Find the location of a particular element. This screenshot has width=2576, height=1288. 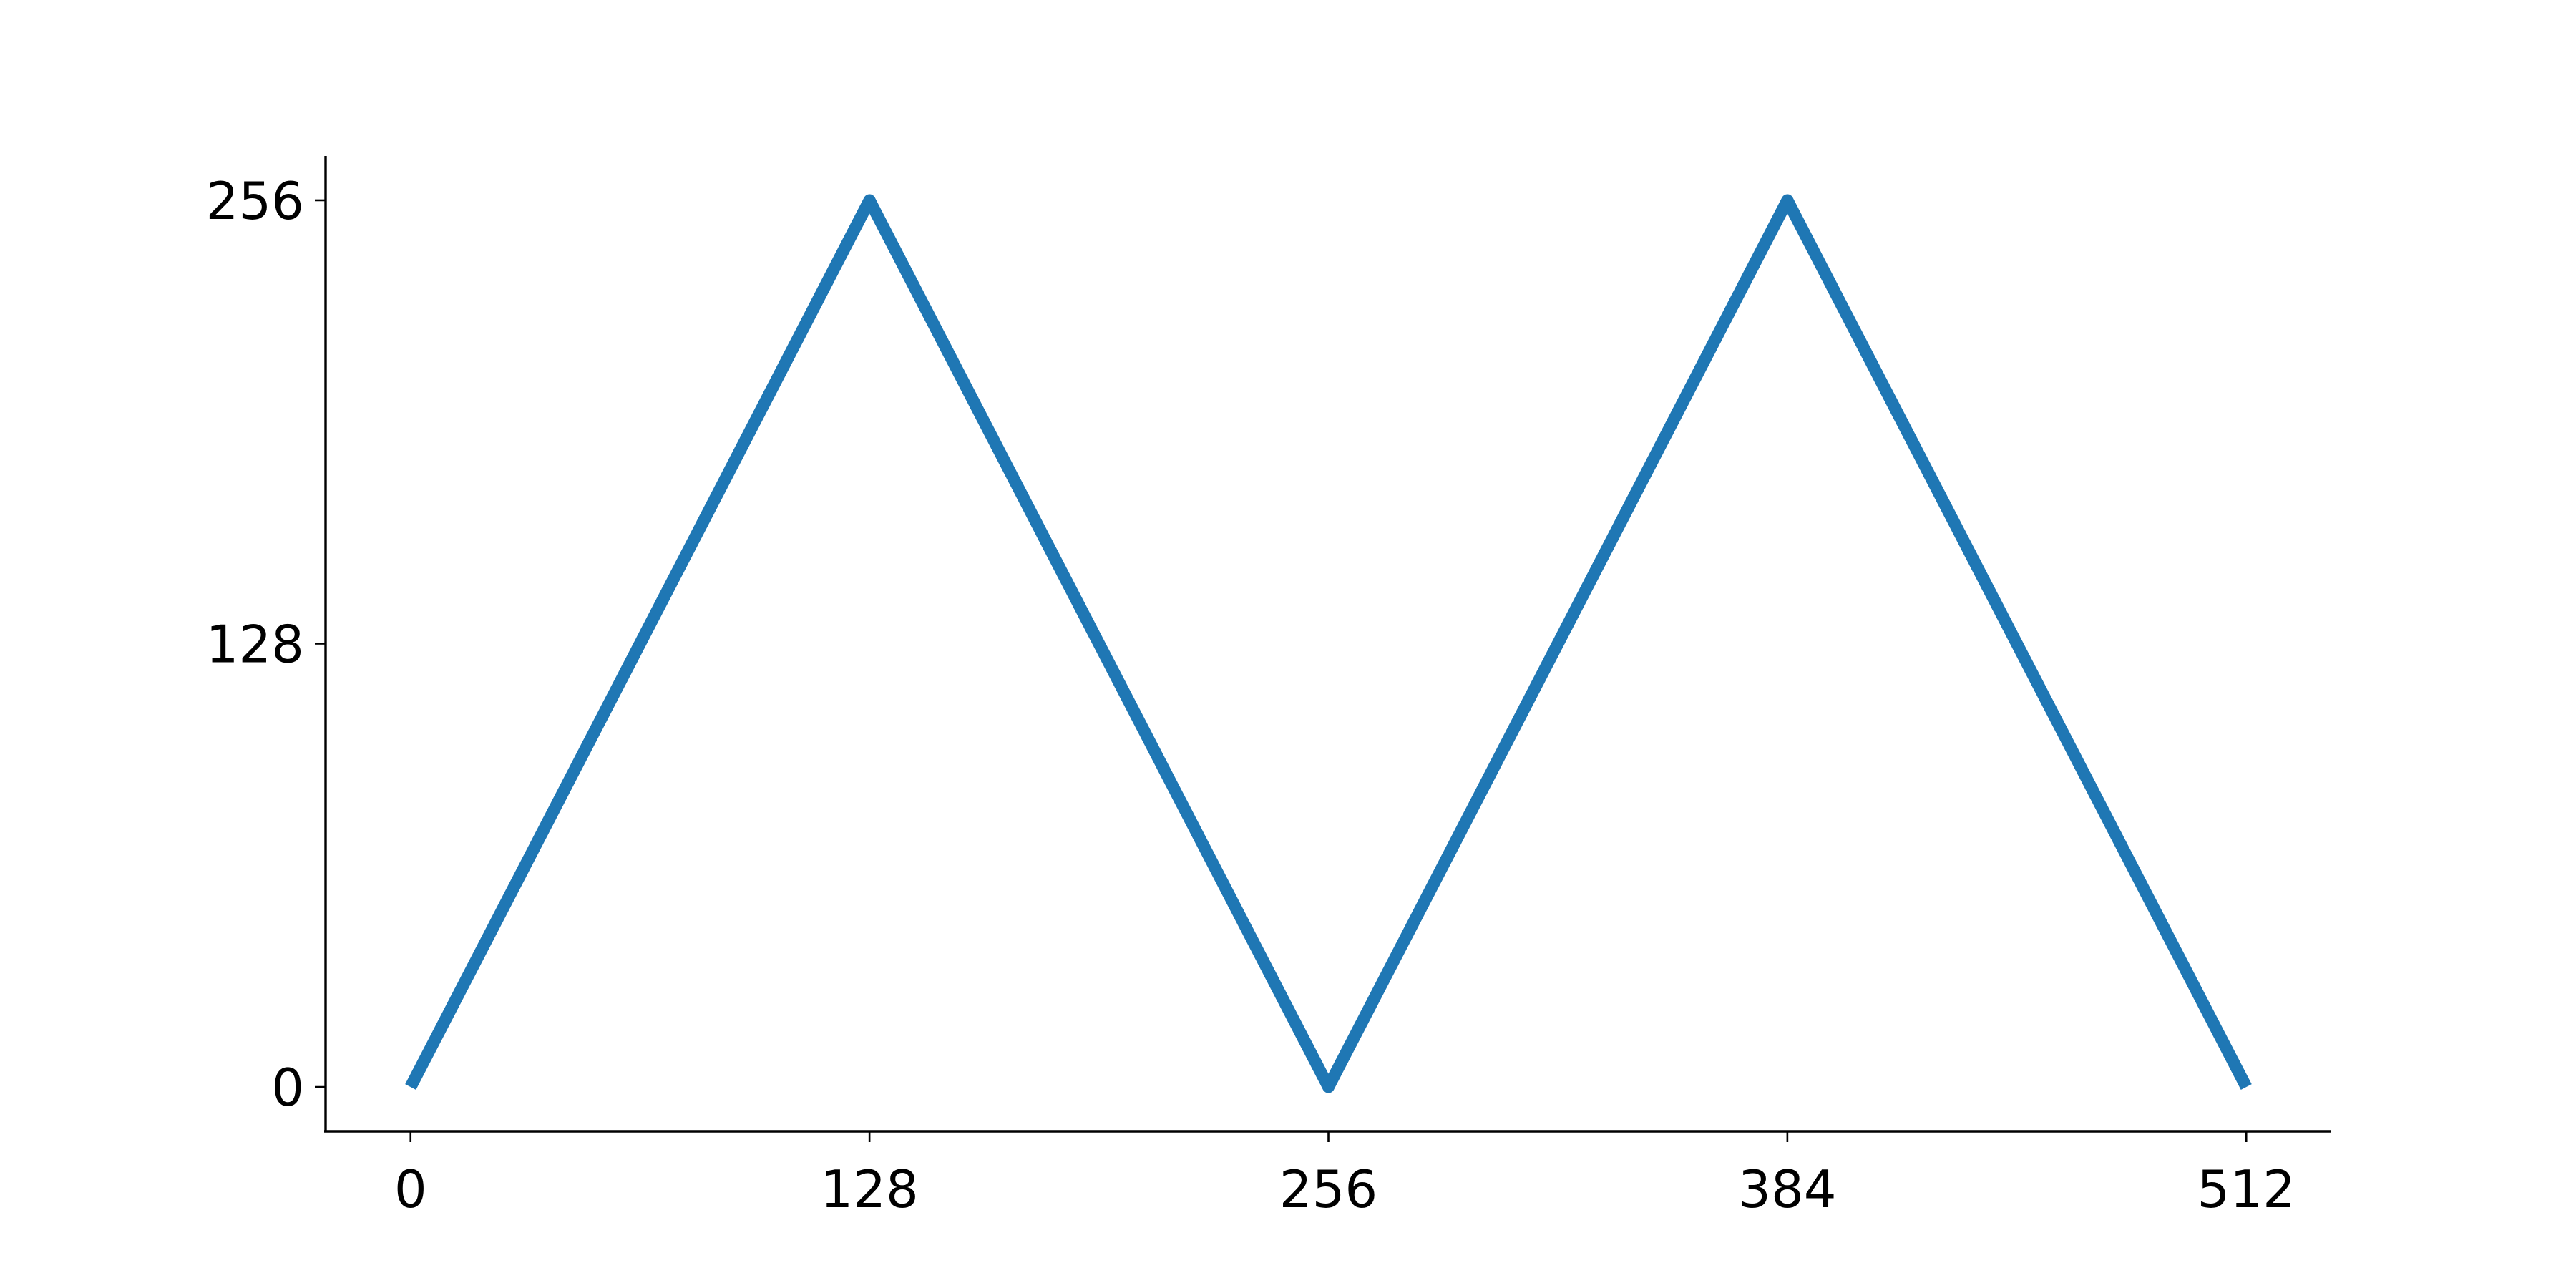

x-tick-label: 384 is located at coordinates (1787, 1189).